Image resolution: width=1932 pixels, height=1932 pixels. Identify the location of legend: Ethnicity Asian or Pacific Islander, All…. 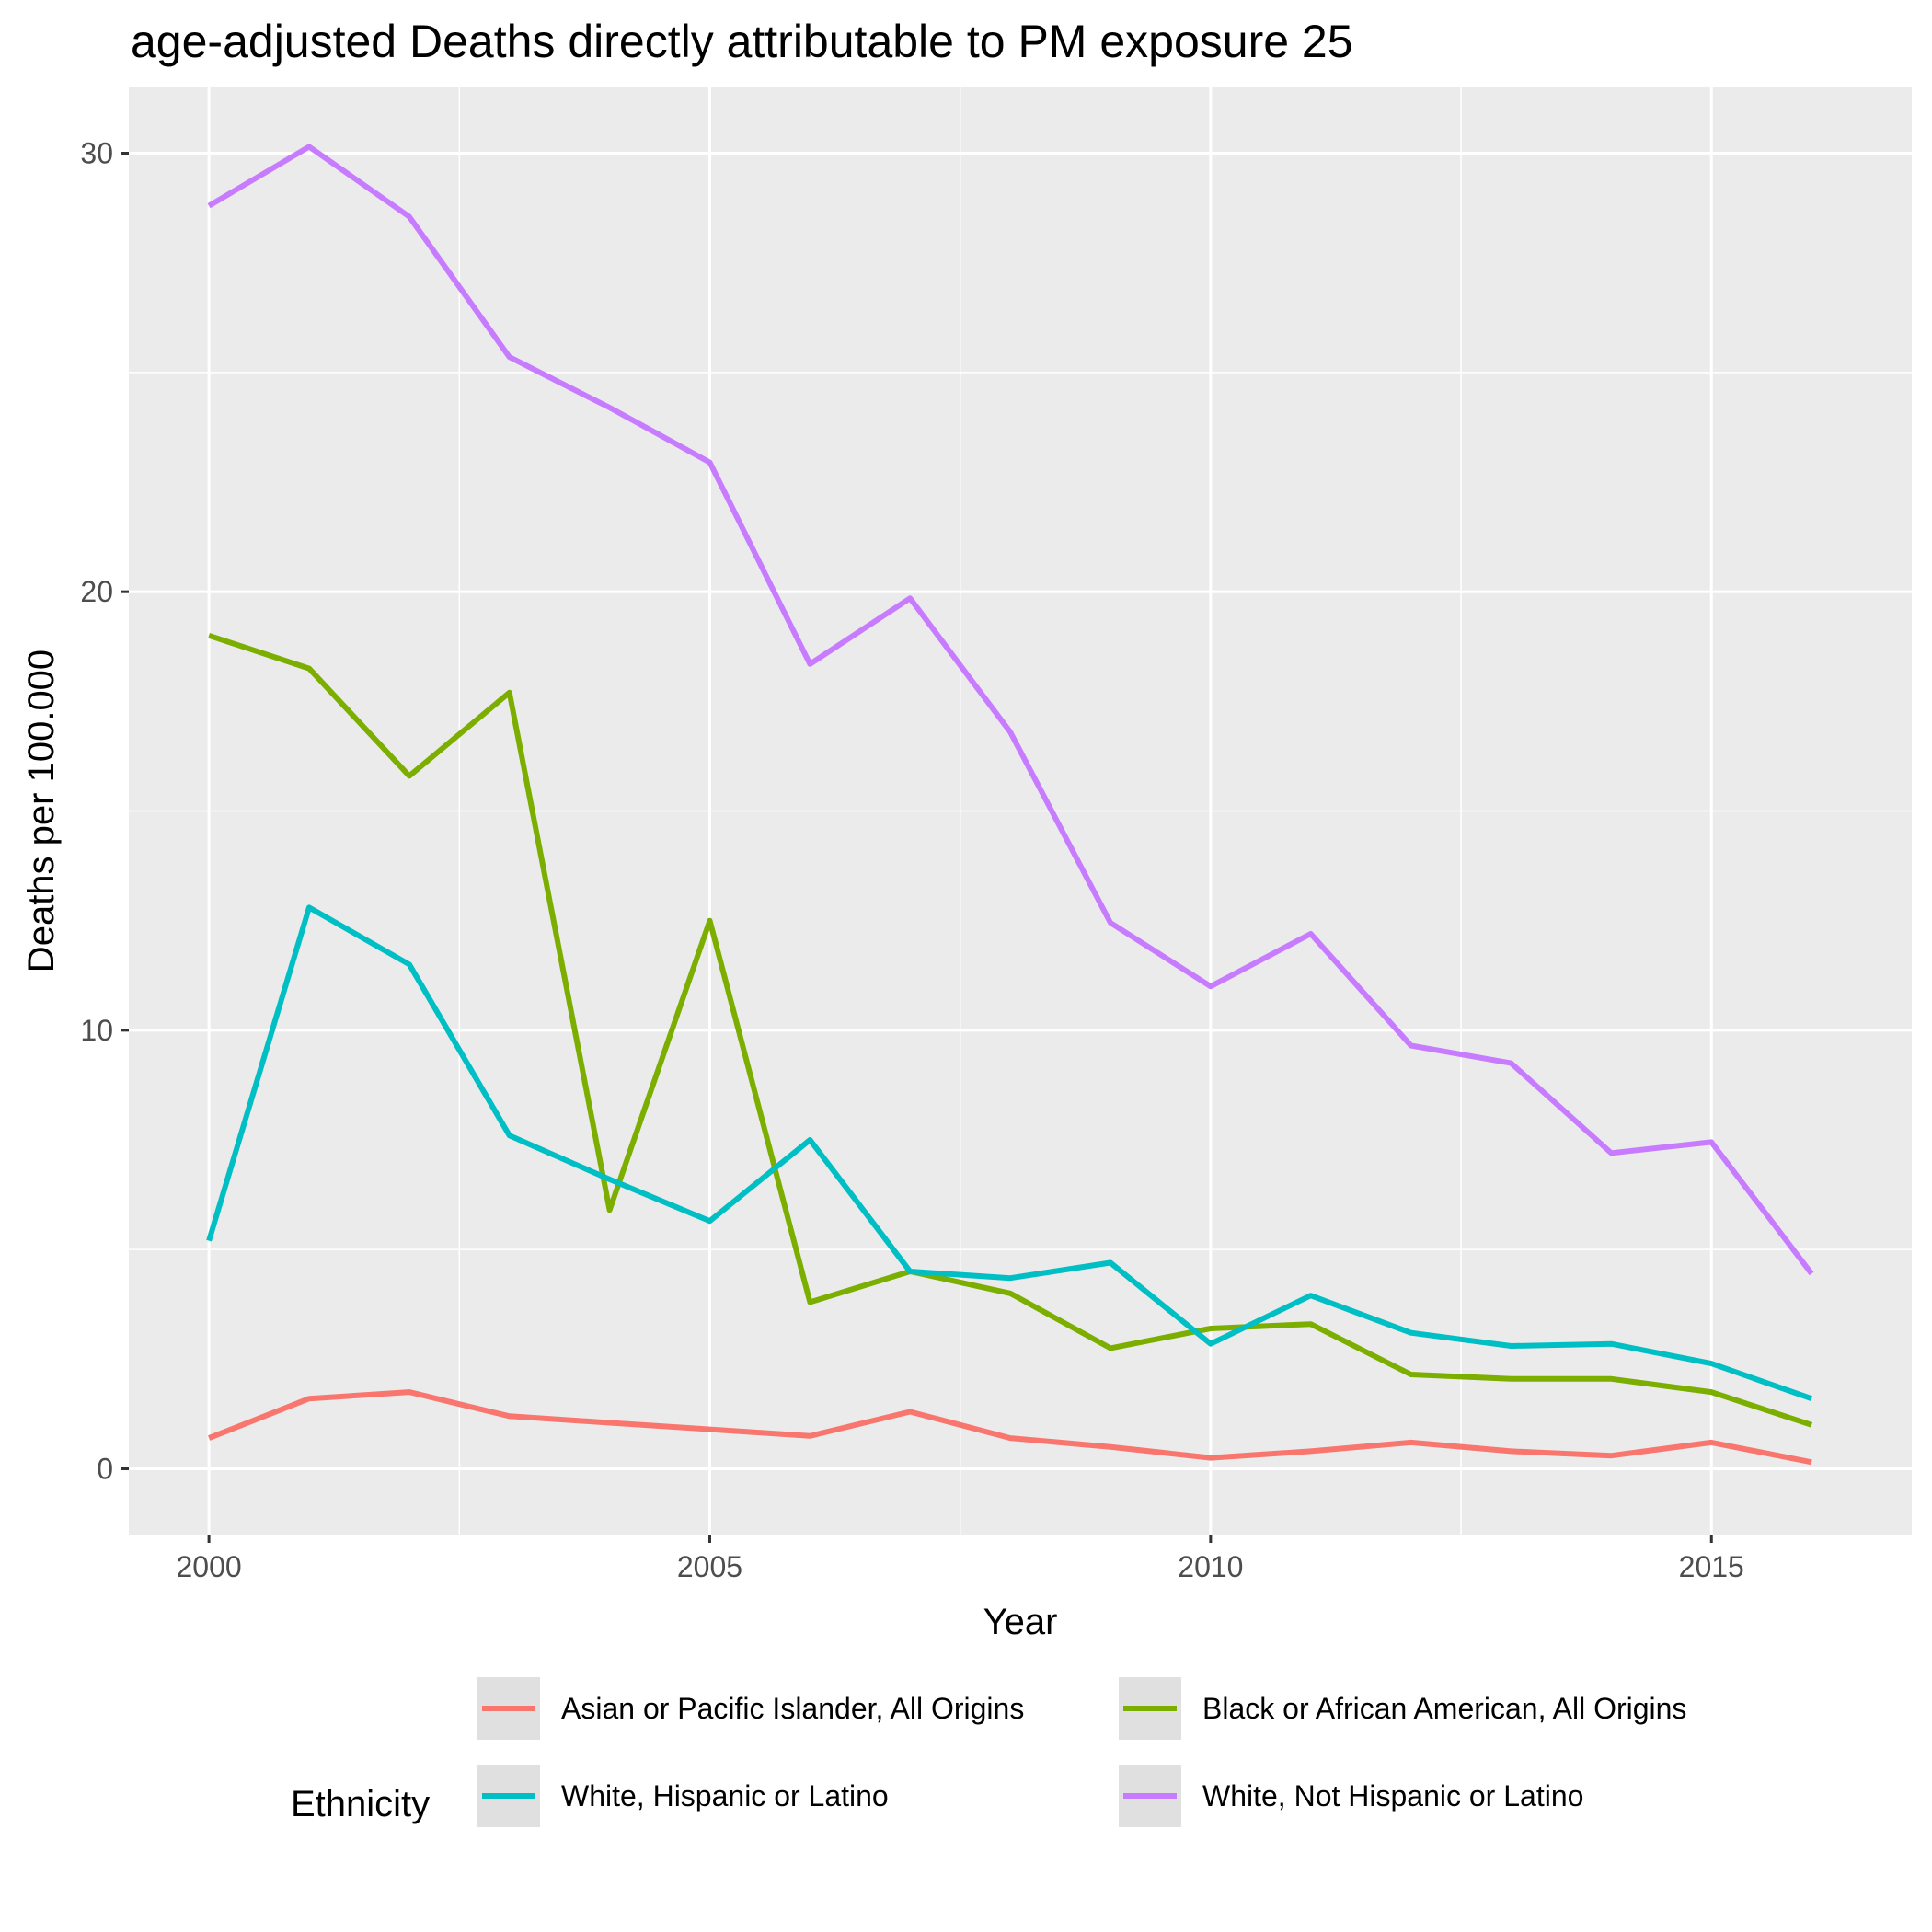
(988, 1752).